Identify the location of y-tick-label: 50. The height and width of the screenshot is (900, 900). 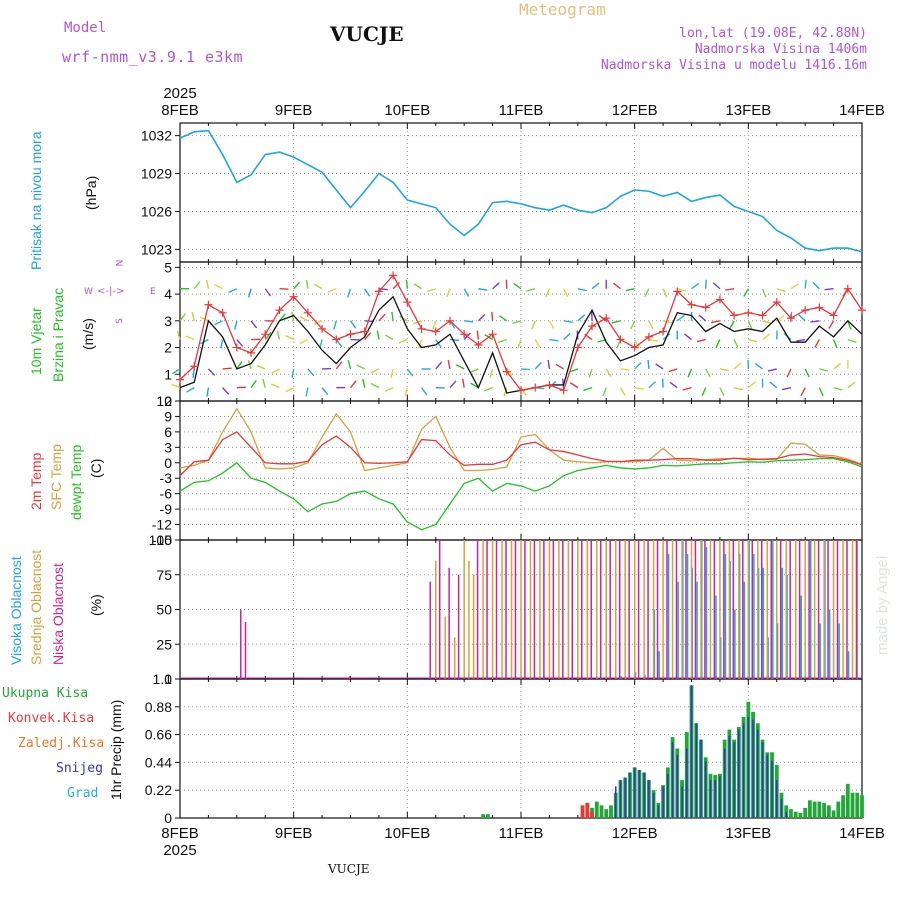
(164, 610).